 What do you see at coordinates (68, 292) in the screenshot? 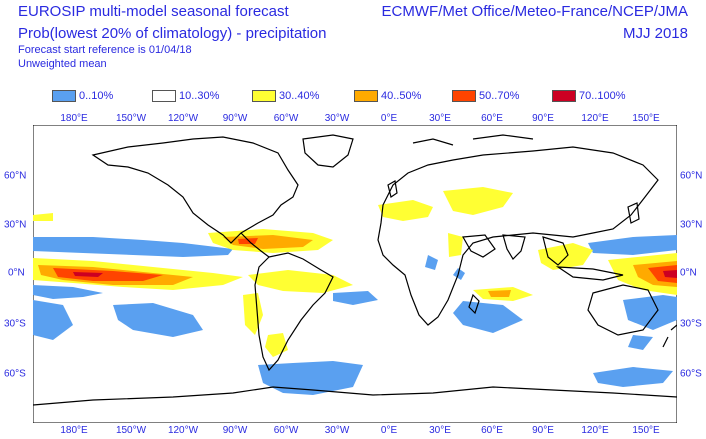
I see `shading-low-pacific-south` at bounding box center [68, 292].